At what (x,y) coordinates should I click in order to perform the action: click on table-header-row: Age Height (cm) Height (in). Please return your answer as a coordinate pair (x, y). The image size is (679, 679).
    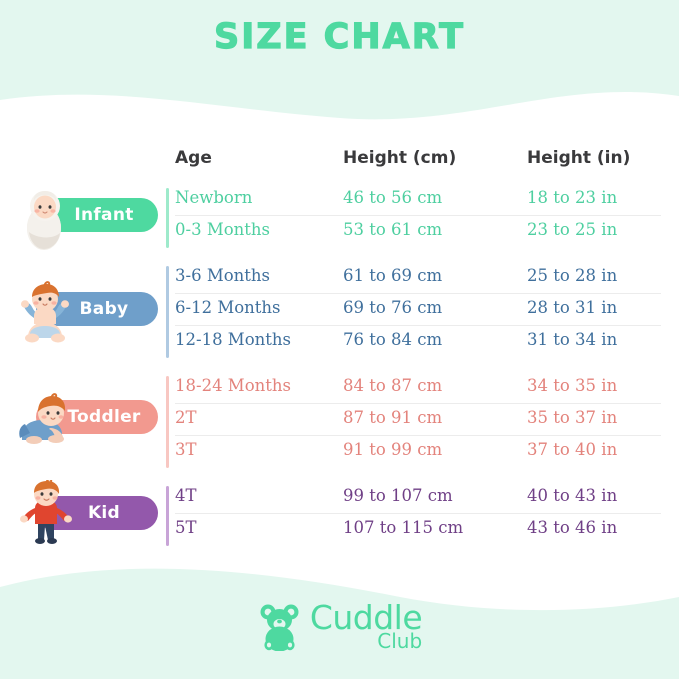
    Looking at the image, I should click on (339, 162).